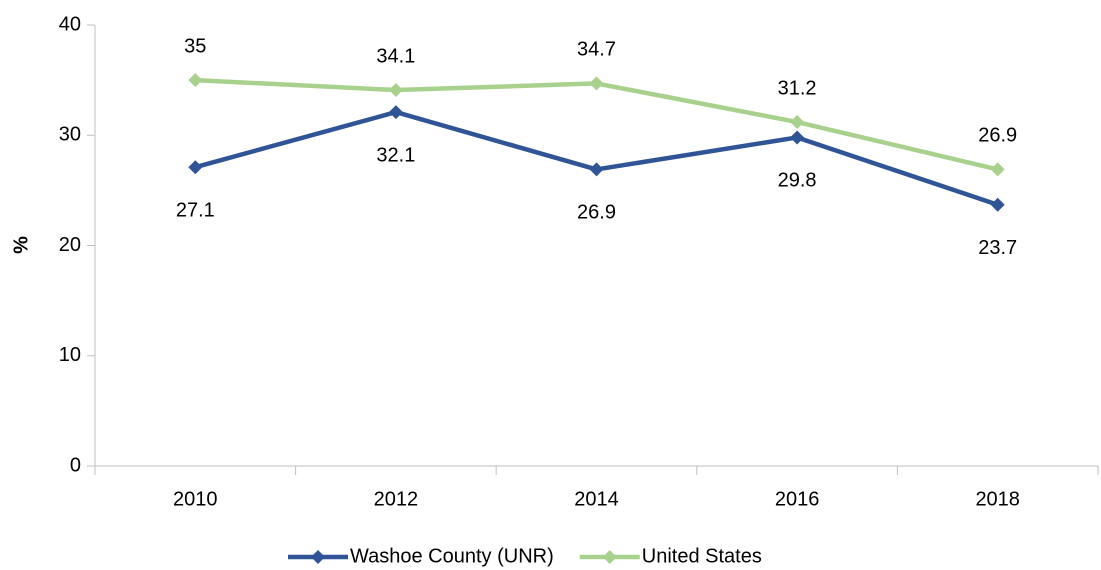  I want to click on legend-label: Washoe County (UNR), so click(452, 556).